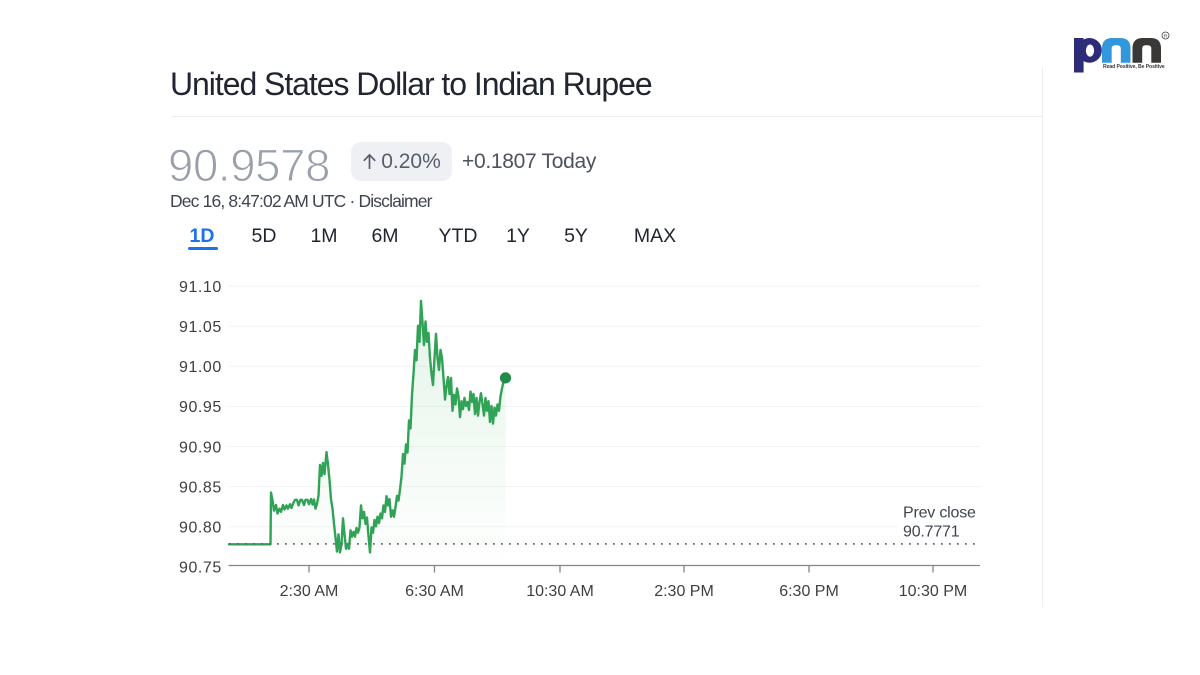 This screenshot has height=675, width=1200. Describe the element at coordinates (560, 591) in the screenshot. I see `svg-text: 10:30 AM` at that location.